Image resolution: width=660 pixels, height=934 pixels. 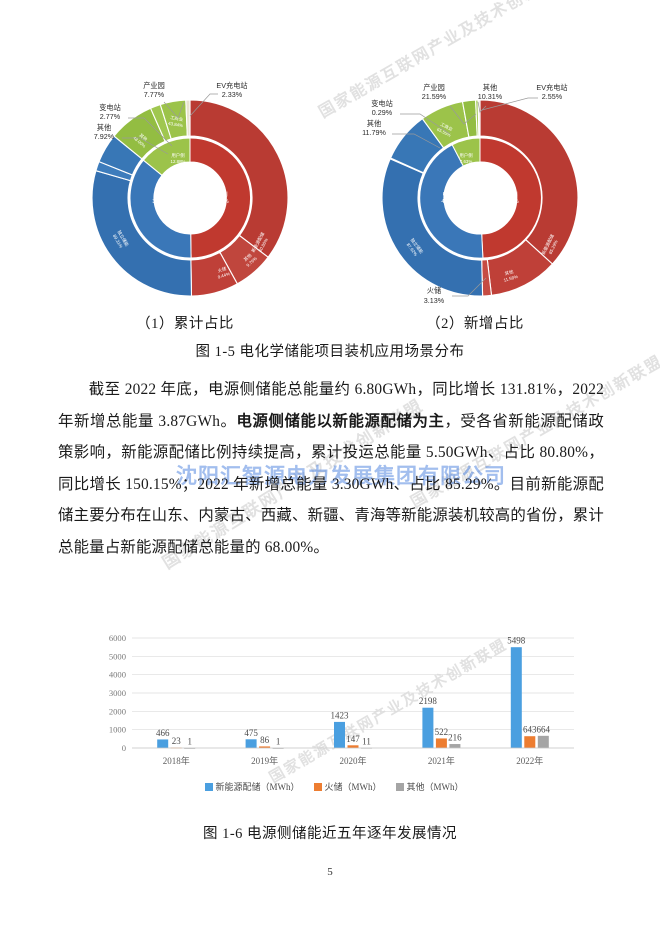 What do you see at coordinates (442, 732) in the screenshot?
I see `svg-text: 522` at bounding box center [442, 732].